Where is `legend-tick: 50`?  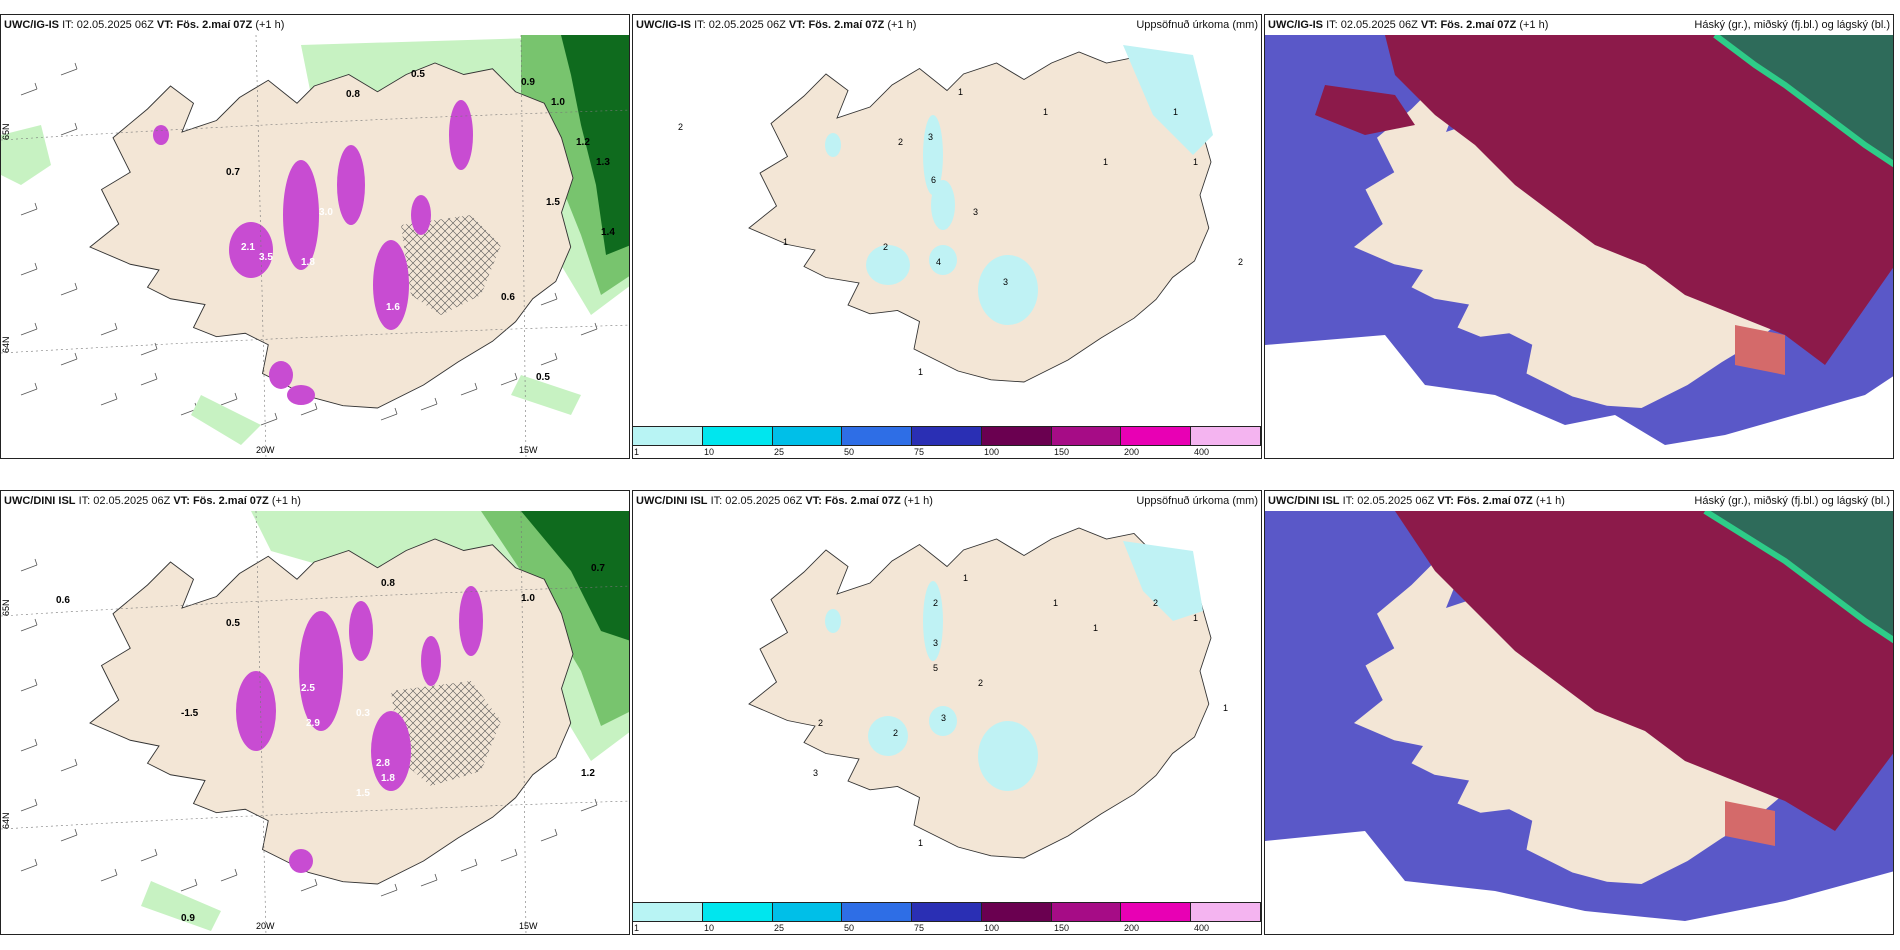
legend-tick: 50 is located at coordinates (849, 452).